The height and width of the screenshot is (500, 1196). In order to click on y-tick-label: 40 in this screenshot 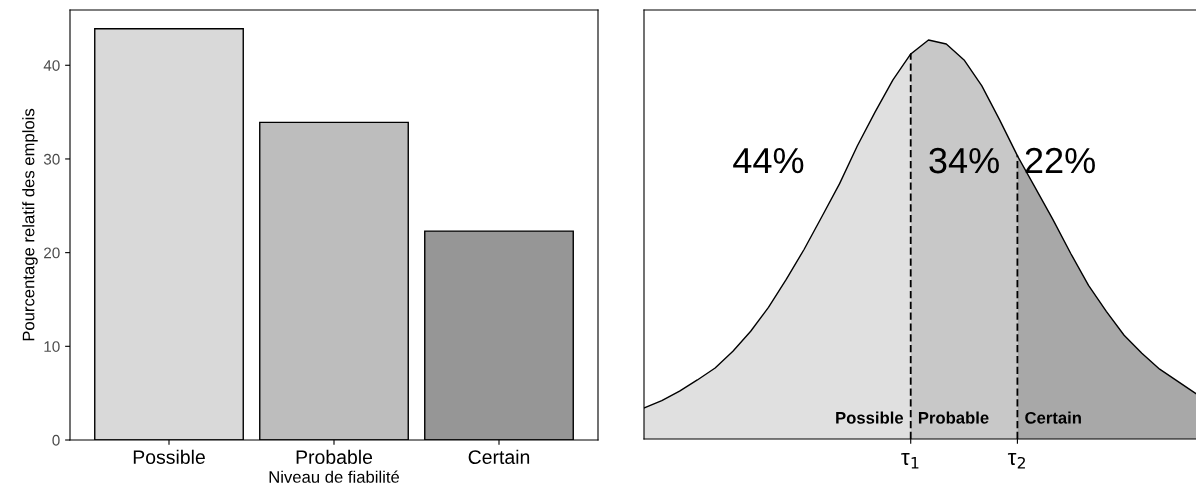, I will do `click(51, 65)`.